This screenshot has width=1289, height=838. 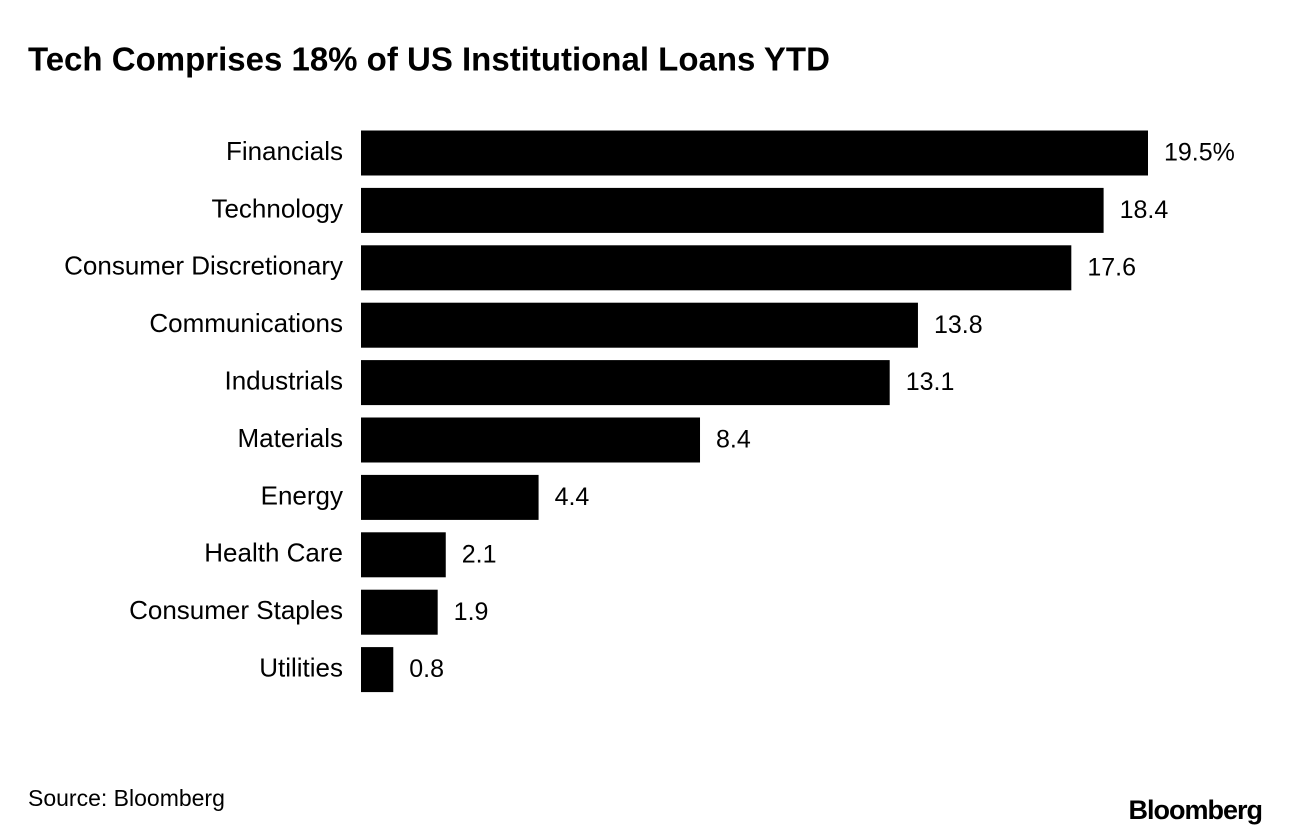 I want to click on value-label: 13.8, so click(x=958, y=325).